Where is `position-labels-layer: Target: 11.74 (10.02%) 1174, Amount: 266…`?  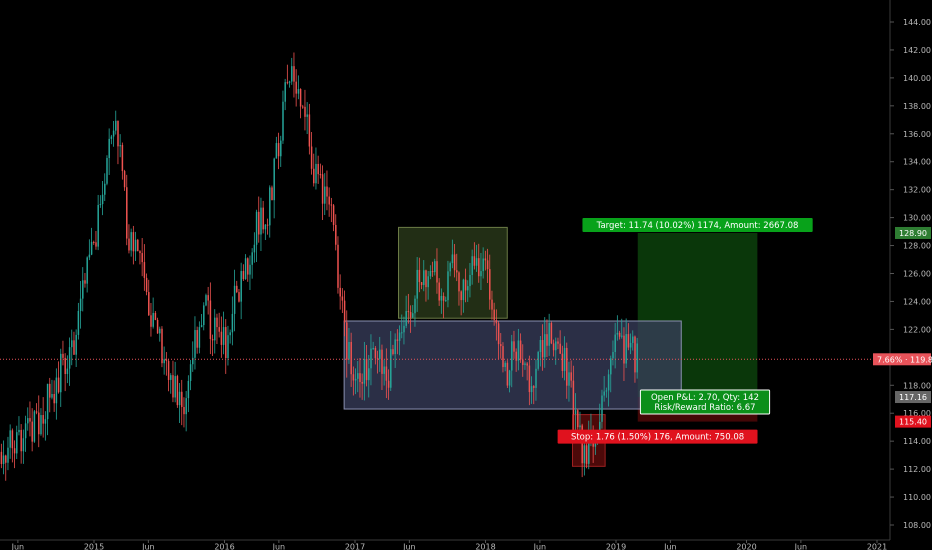 position-labels-layer: Target: 11.74 (10.02%) 1174, Amount: 266… is located at coordinates (685, 330).